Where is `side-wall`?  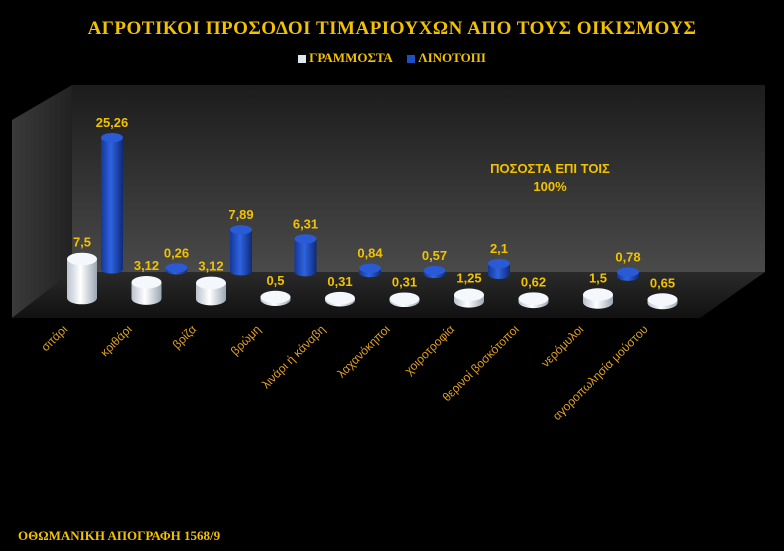 side-wall is located at coordinates (42, 201).